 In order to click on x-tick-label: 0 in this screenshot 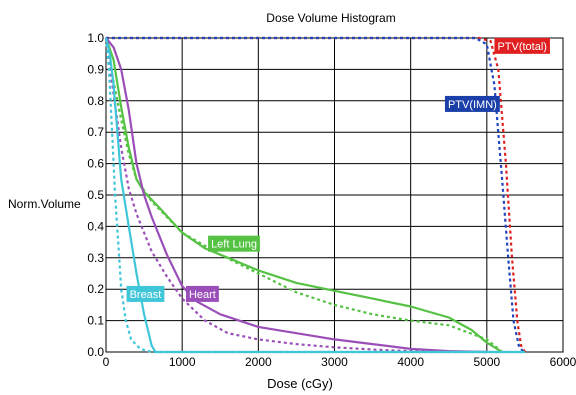, I will do `click(106, 362)`.